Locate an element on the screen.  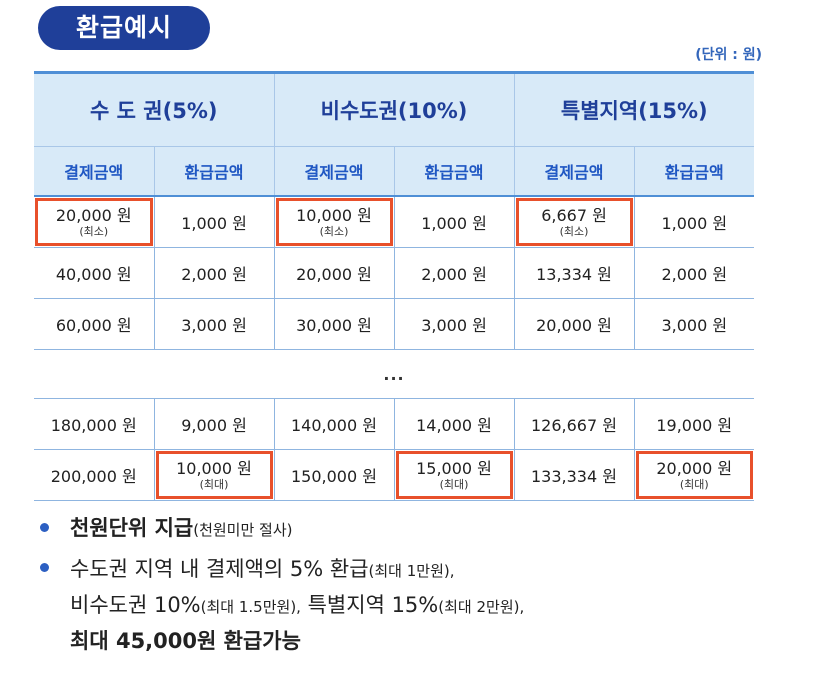
unit-label: (단위 : 원) is located at coordinates (728, 55).